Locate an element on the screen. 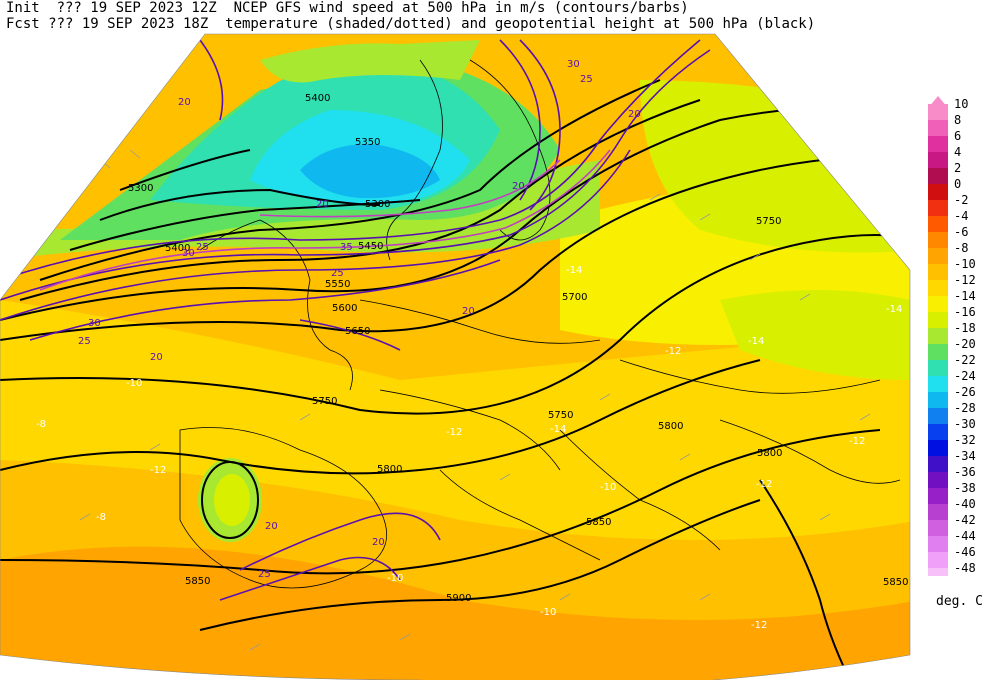 The image size is (1000, 680). legend-label: -46 is located at coordinates (965, 552).